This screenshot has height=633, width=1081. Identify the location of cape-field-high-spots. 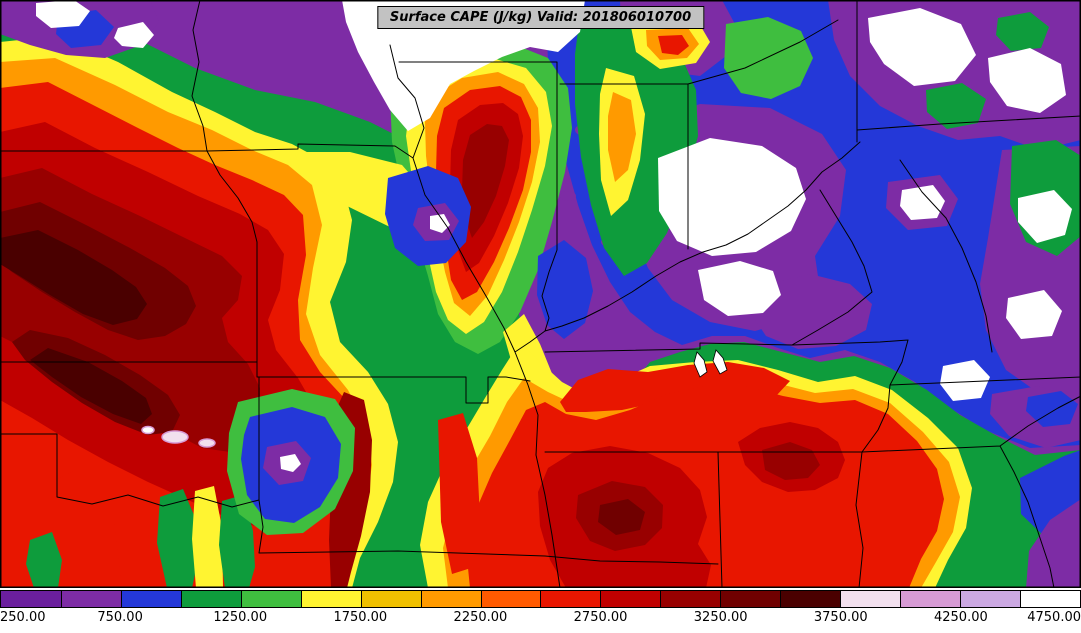
(178, 436).